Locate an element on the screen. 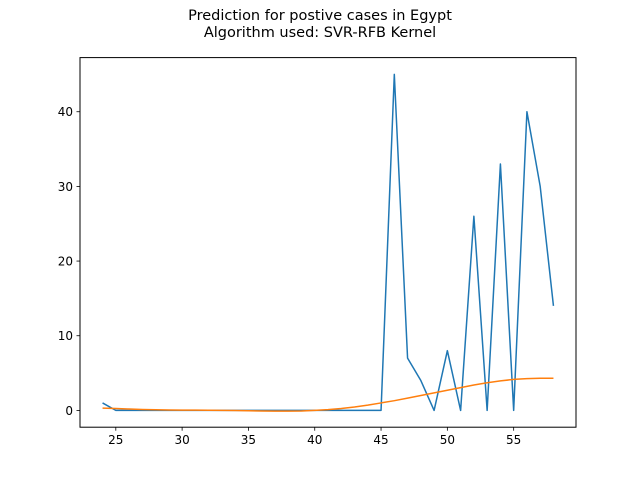  y-tick-label: 40 is located at coordinates (65, 112).